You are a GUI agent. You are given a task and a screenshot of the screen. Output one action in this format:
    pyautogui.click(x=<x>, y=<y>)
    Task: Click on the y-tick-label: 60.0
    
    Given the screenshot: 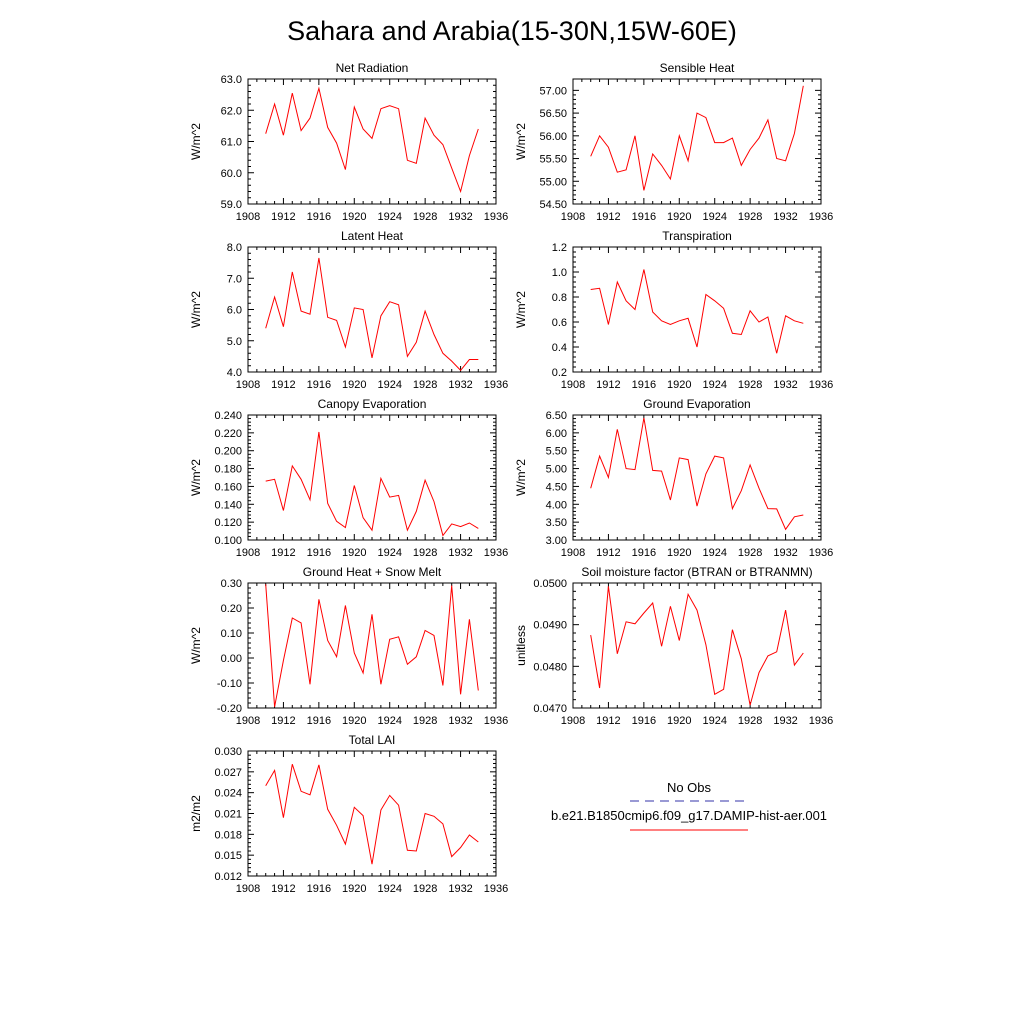 What is the action you would take?
    pyautogui.click(x=231, y=174)
    